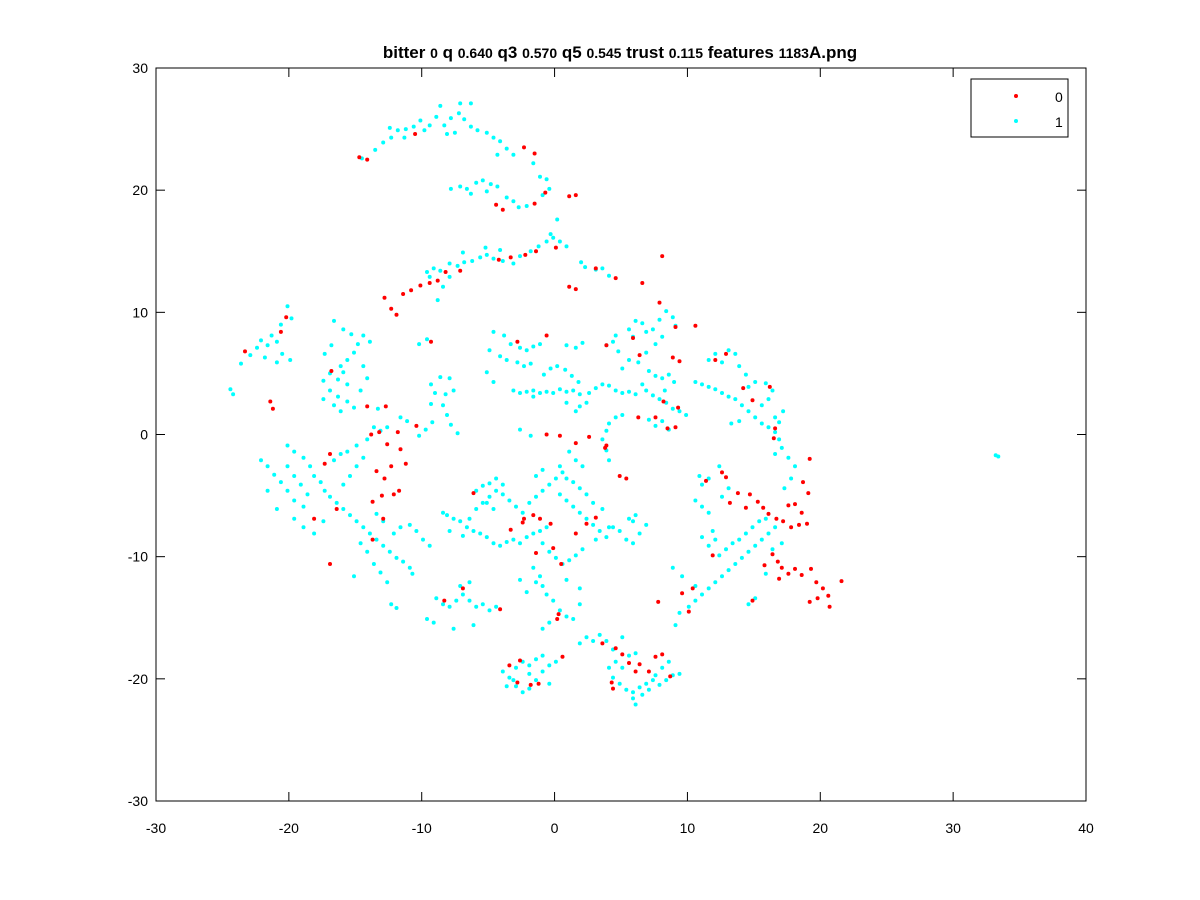 The image size is (1200, 900). I want to click on title-part: bitter, so click(406, 52).